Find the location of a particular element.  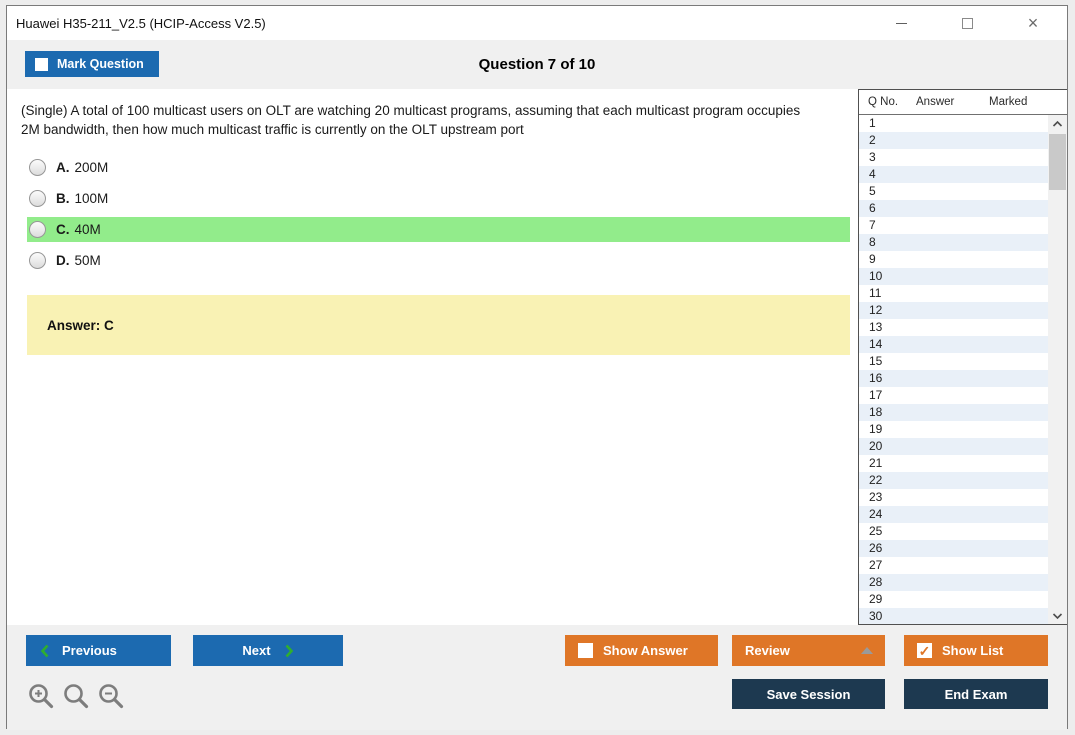

show-list-label: Show List is located at coordinates (973, 650).